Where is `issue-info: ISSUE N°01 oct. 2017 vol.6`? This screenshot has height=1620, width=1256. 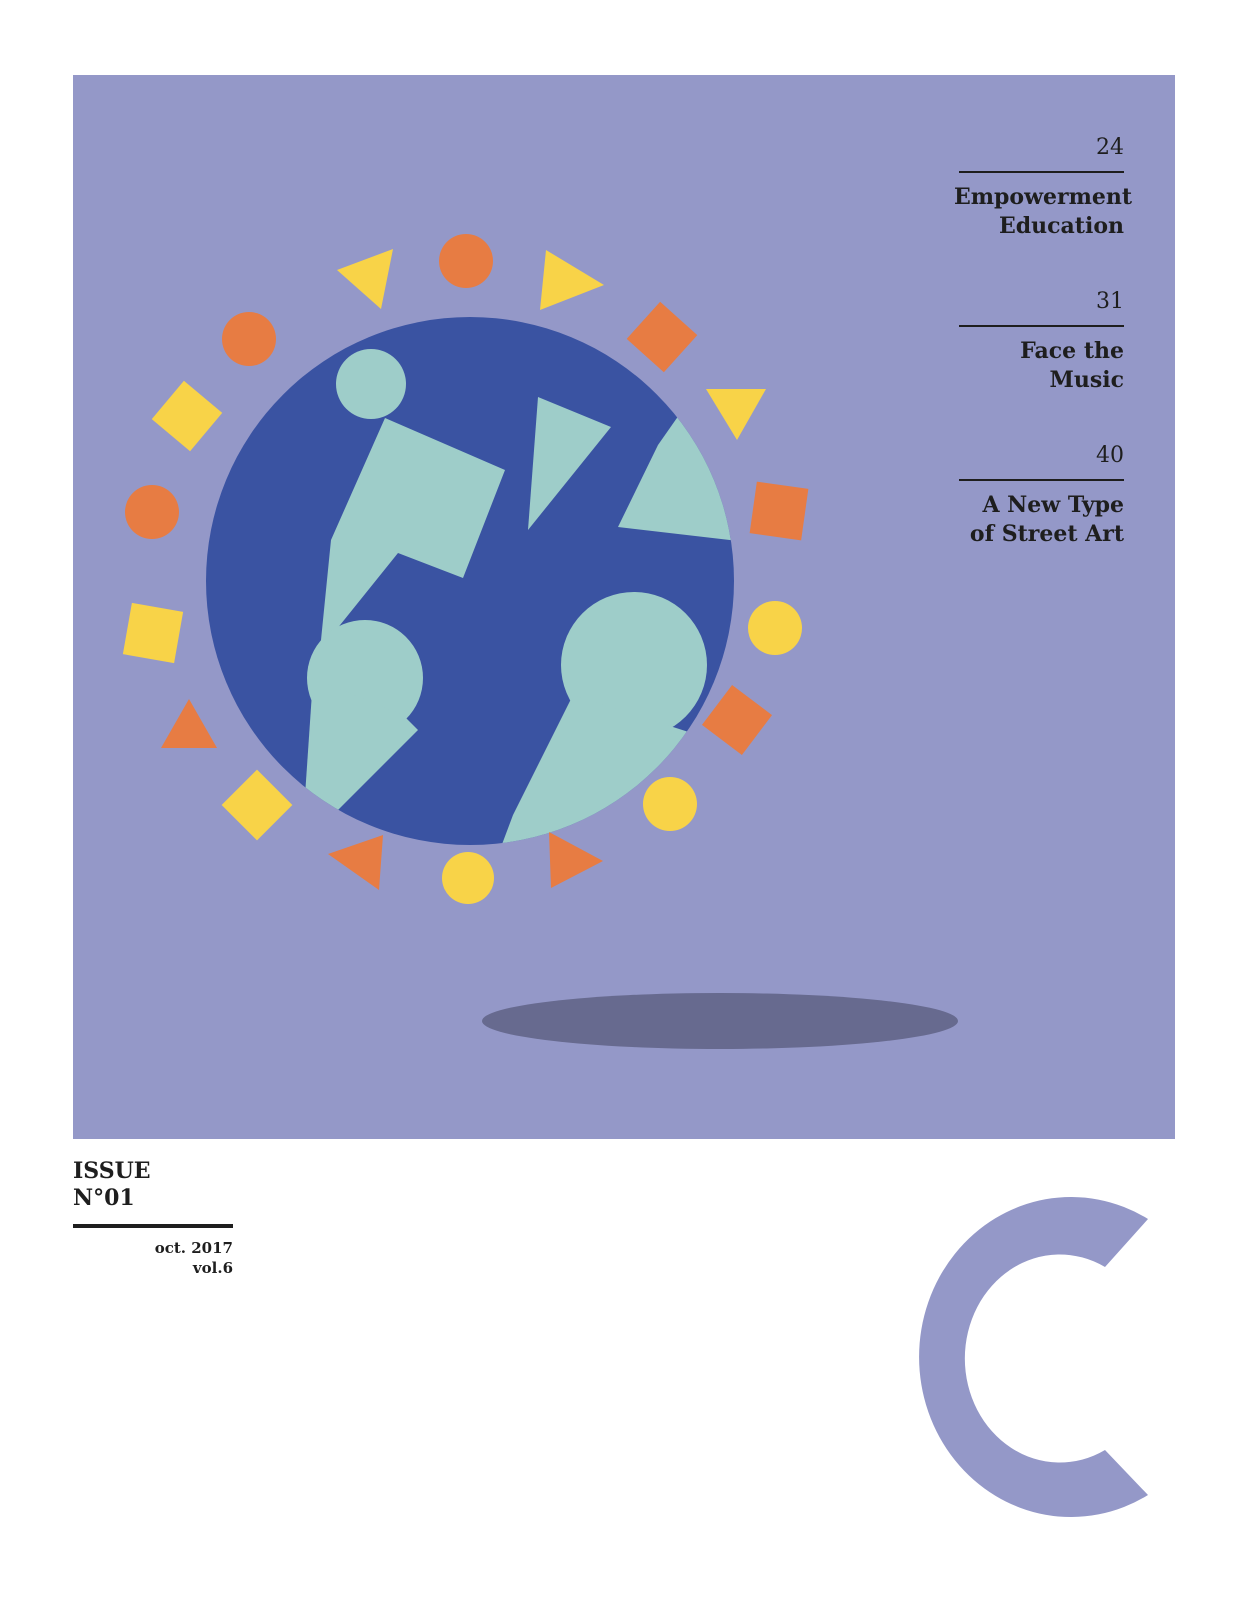 issue-info: ISSUE N°01 oct. 2017 vol.6 is located at coordinates (153, 1218).